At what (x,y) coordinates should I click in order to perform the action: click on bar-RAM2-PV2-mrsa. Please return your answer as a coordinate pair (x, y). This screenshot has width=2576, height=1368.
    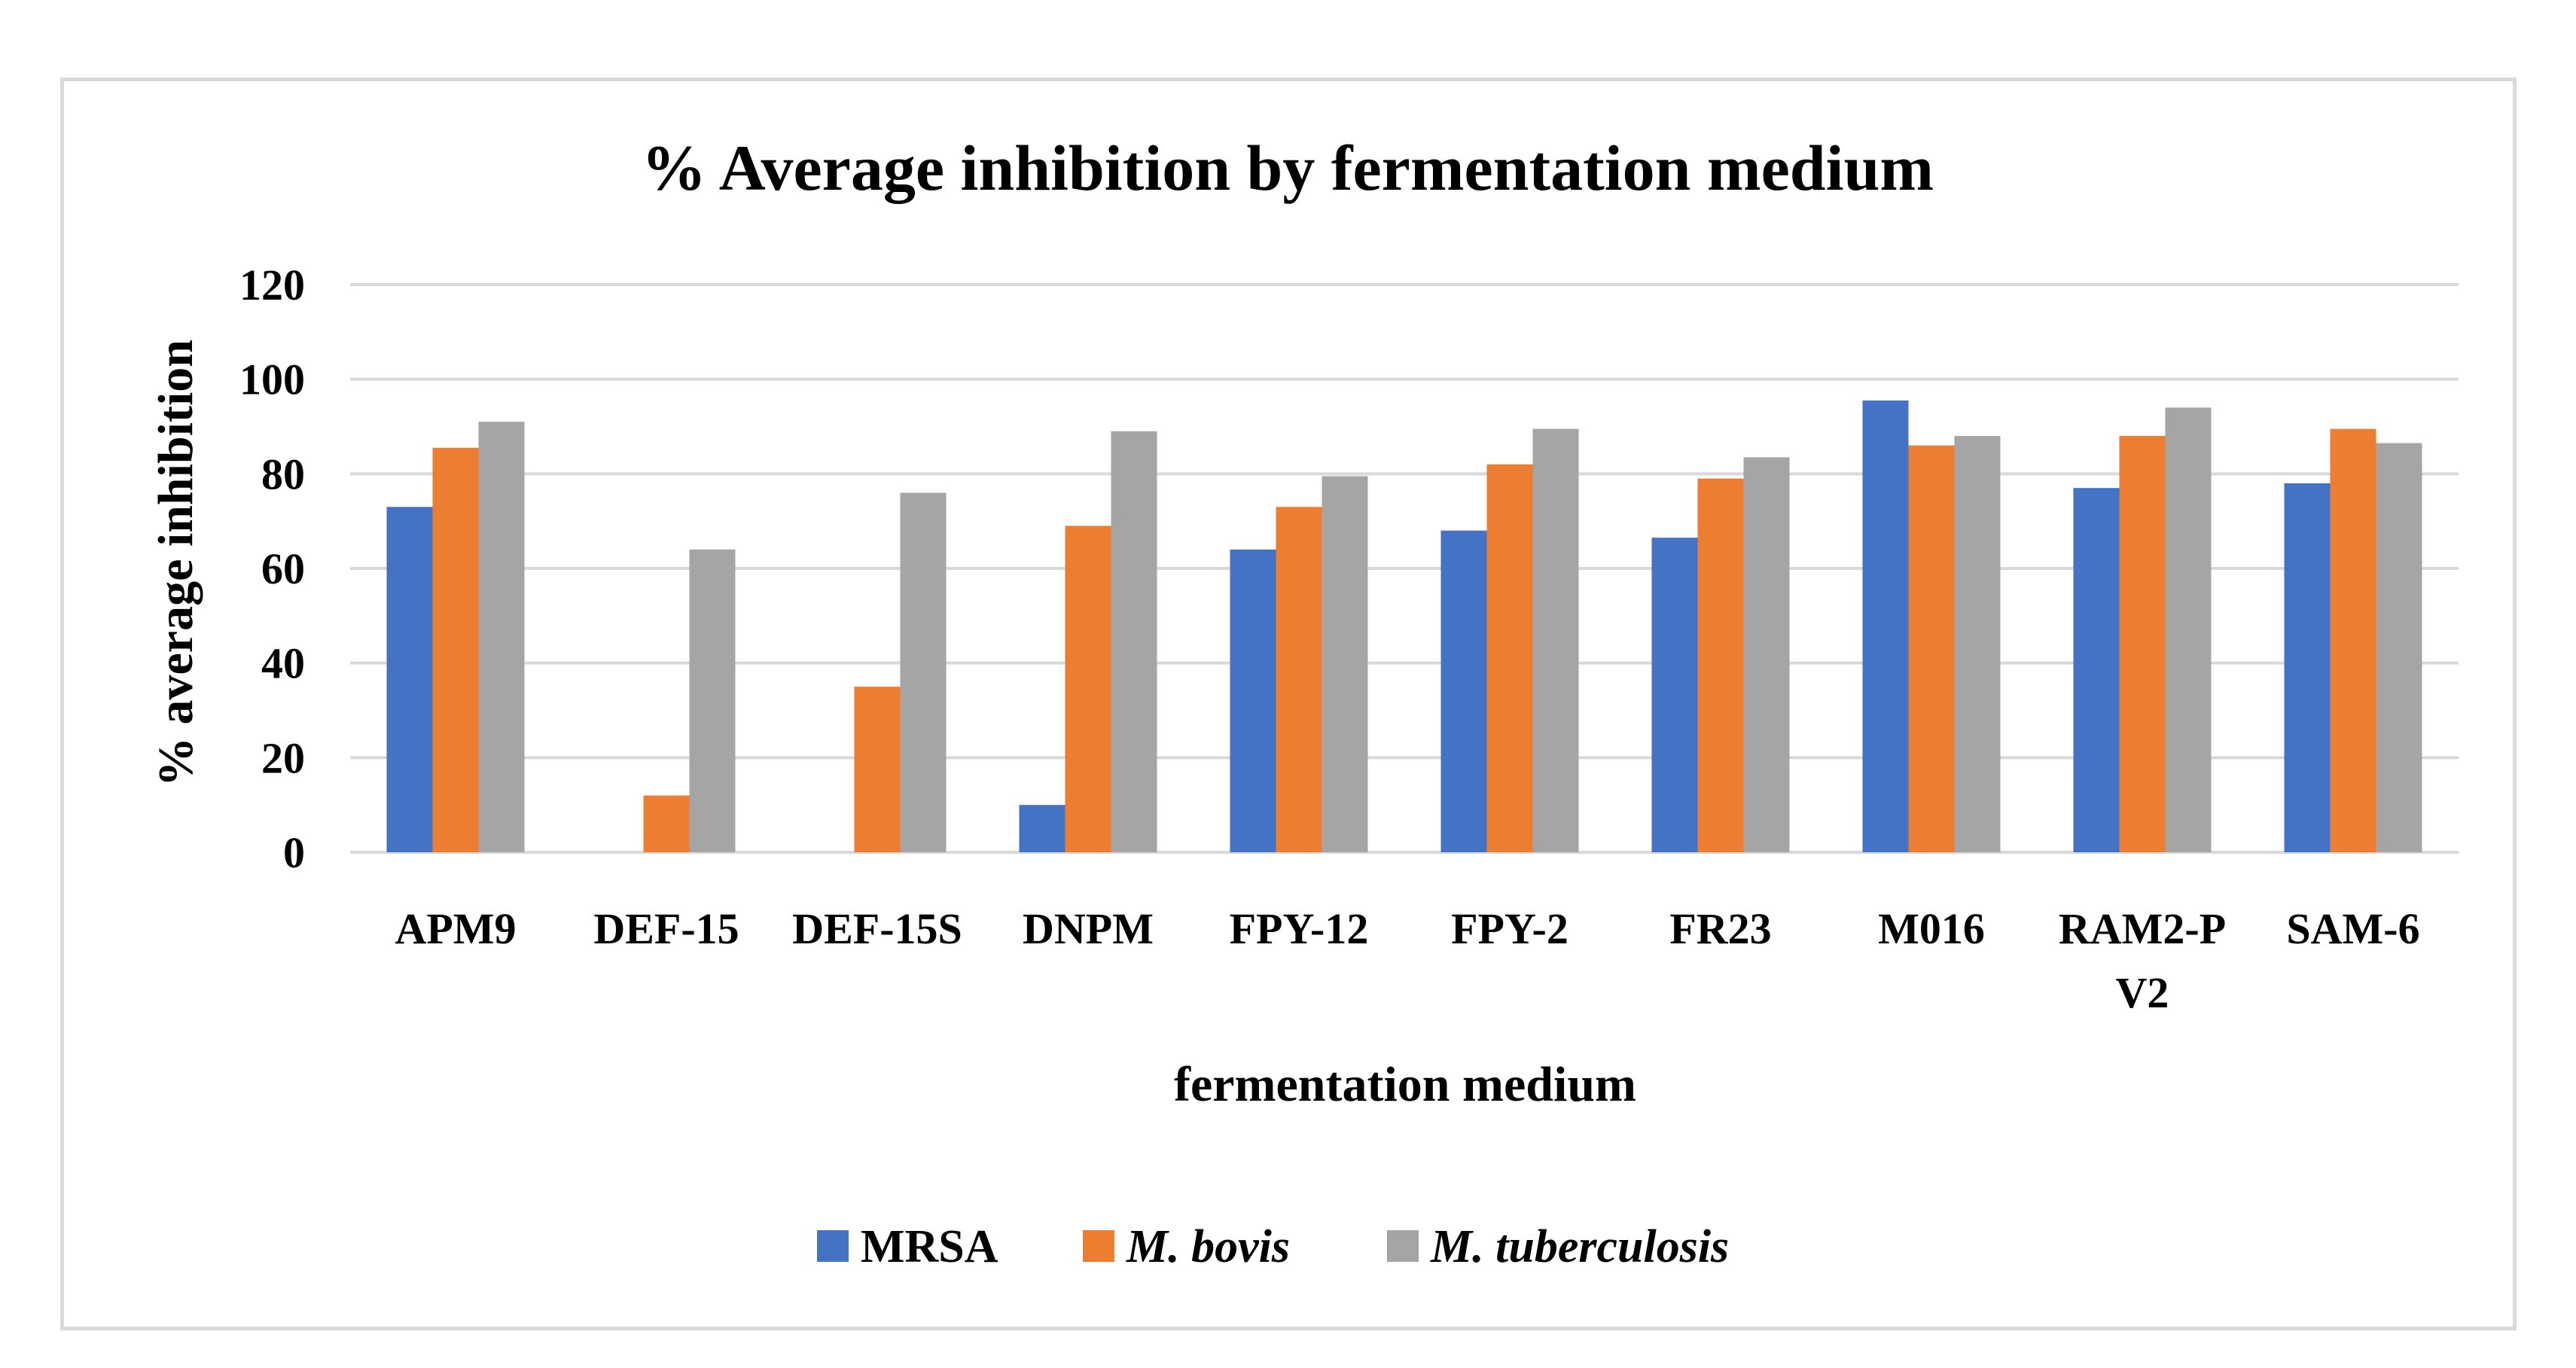
    Looking at the image, I should click on (2096, 670).